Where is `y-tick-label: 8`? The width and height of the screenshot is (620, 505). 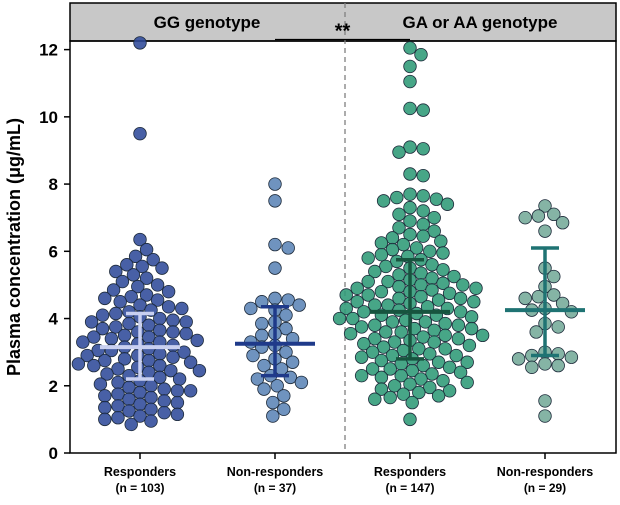
y-tick-label: 8 is located at coordinates (53, 184).